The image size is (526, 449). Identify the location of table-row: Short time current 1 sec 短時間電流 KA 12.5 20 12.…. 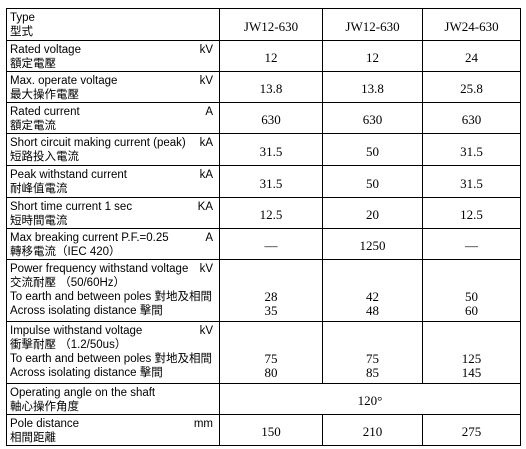
(263, 213).